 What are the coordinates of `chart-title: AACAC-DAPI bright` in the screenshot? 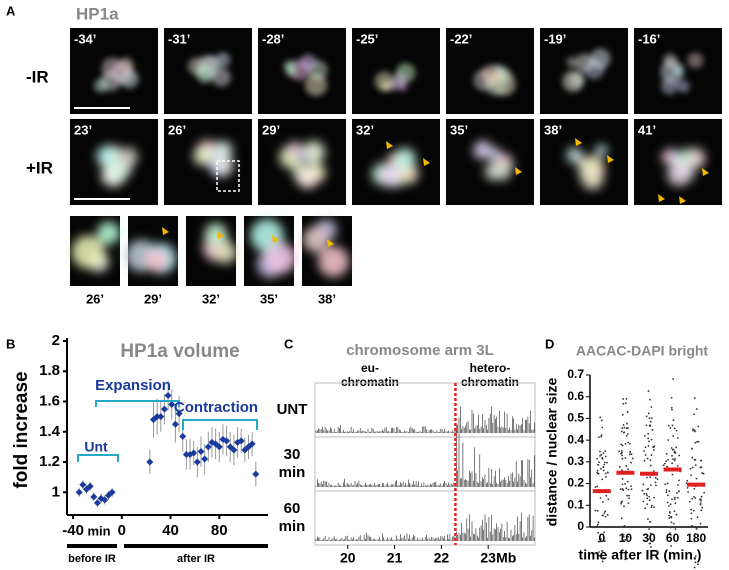 It's located at (642, 351).